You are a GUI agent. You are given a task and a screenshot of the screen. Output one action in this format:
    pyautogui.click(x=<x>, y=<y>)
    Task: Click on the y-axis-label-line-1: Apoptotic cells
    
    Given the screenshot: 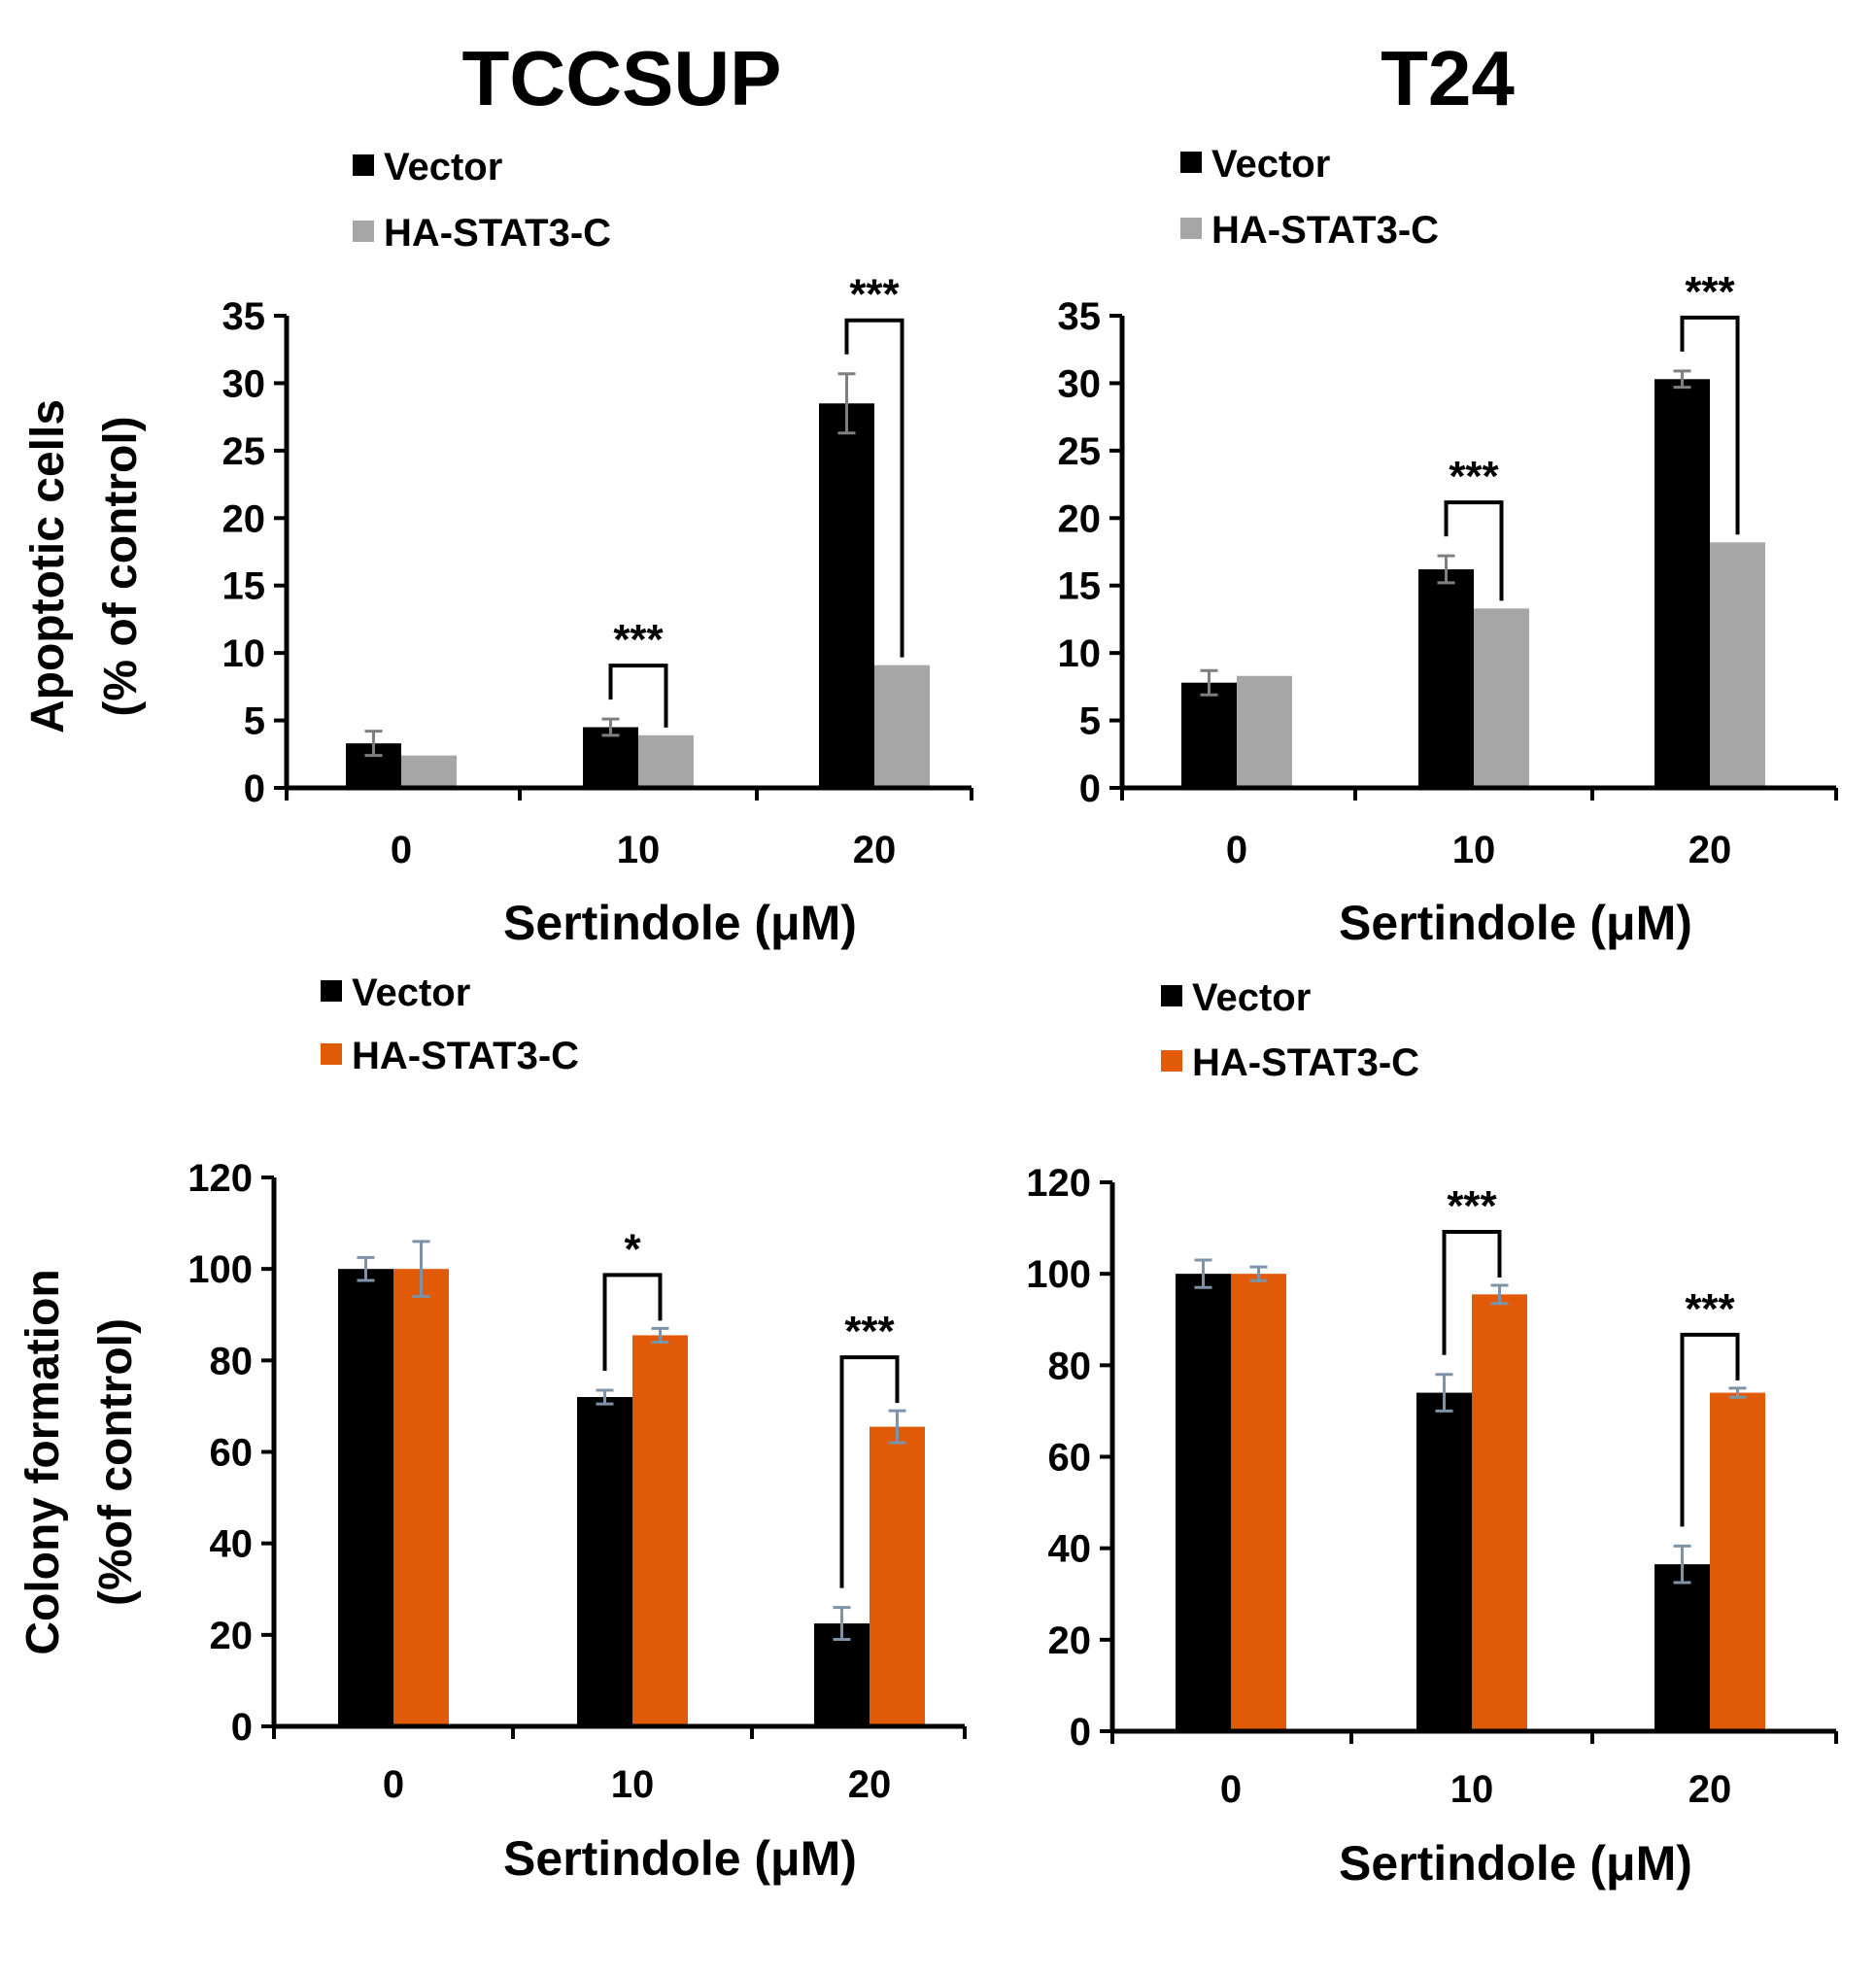 What is the action you would take?
    pyautogui.click(x=48, y=566)
    